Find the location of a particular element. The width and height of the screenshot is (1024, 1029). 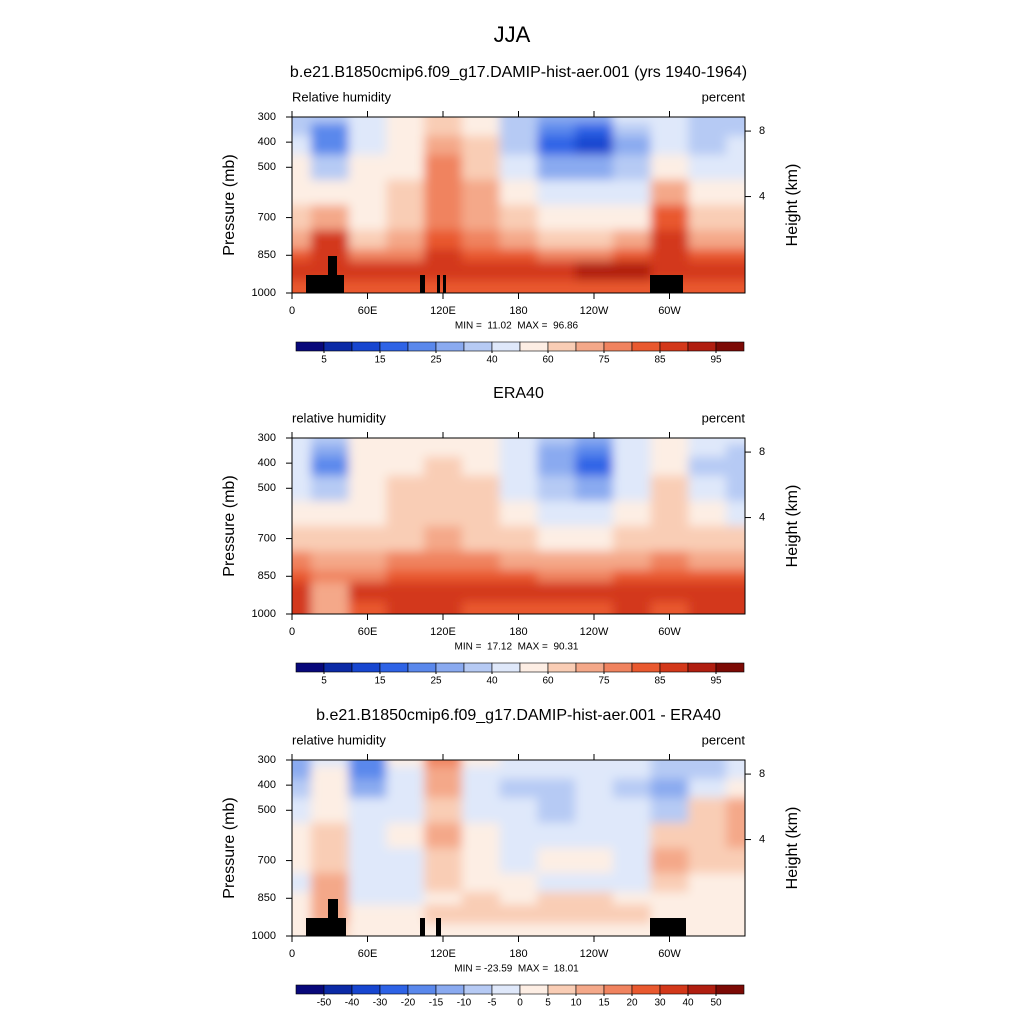

colorbar-label: 60 is located at coordinates (548, 681).